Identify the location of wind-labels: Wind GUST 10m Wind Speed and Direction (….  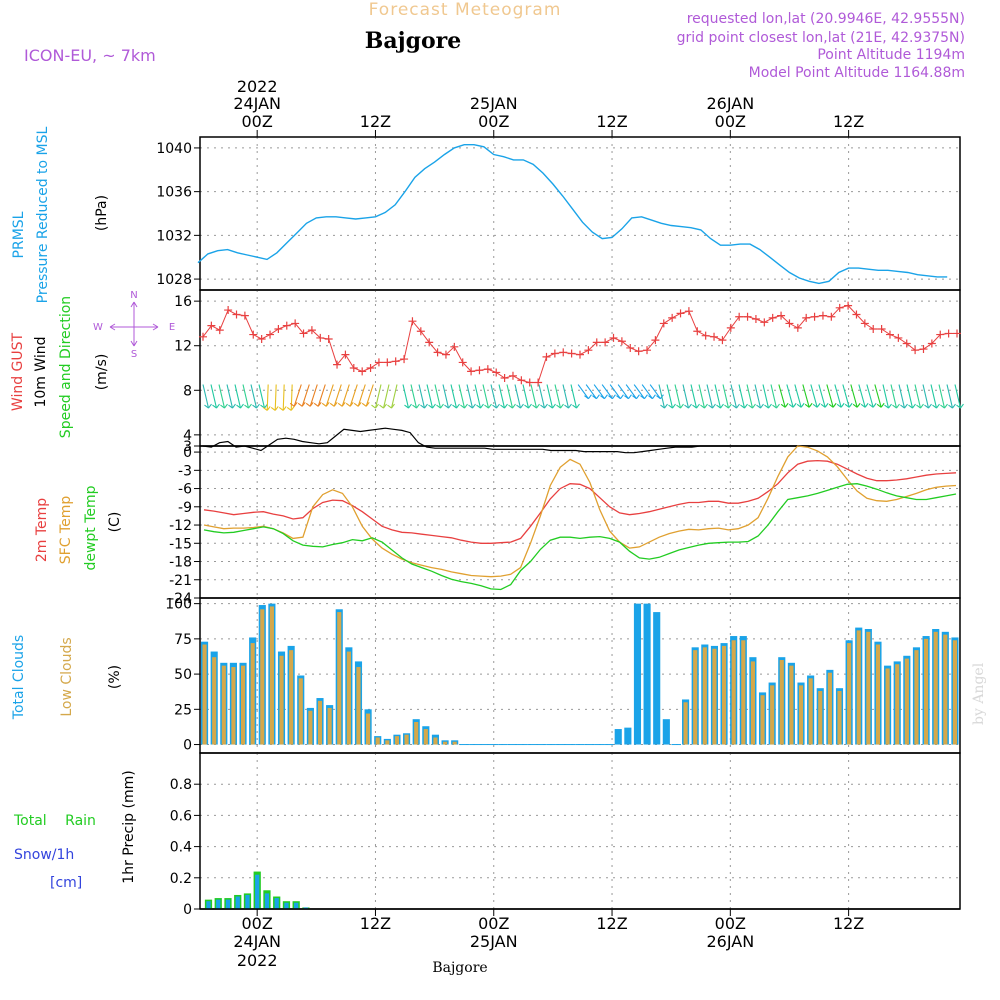
(92, 364).